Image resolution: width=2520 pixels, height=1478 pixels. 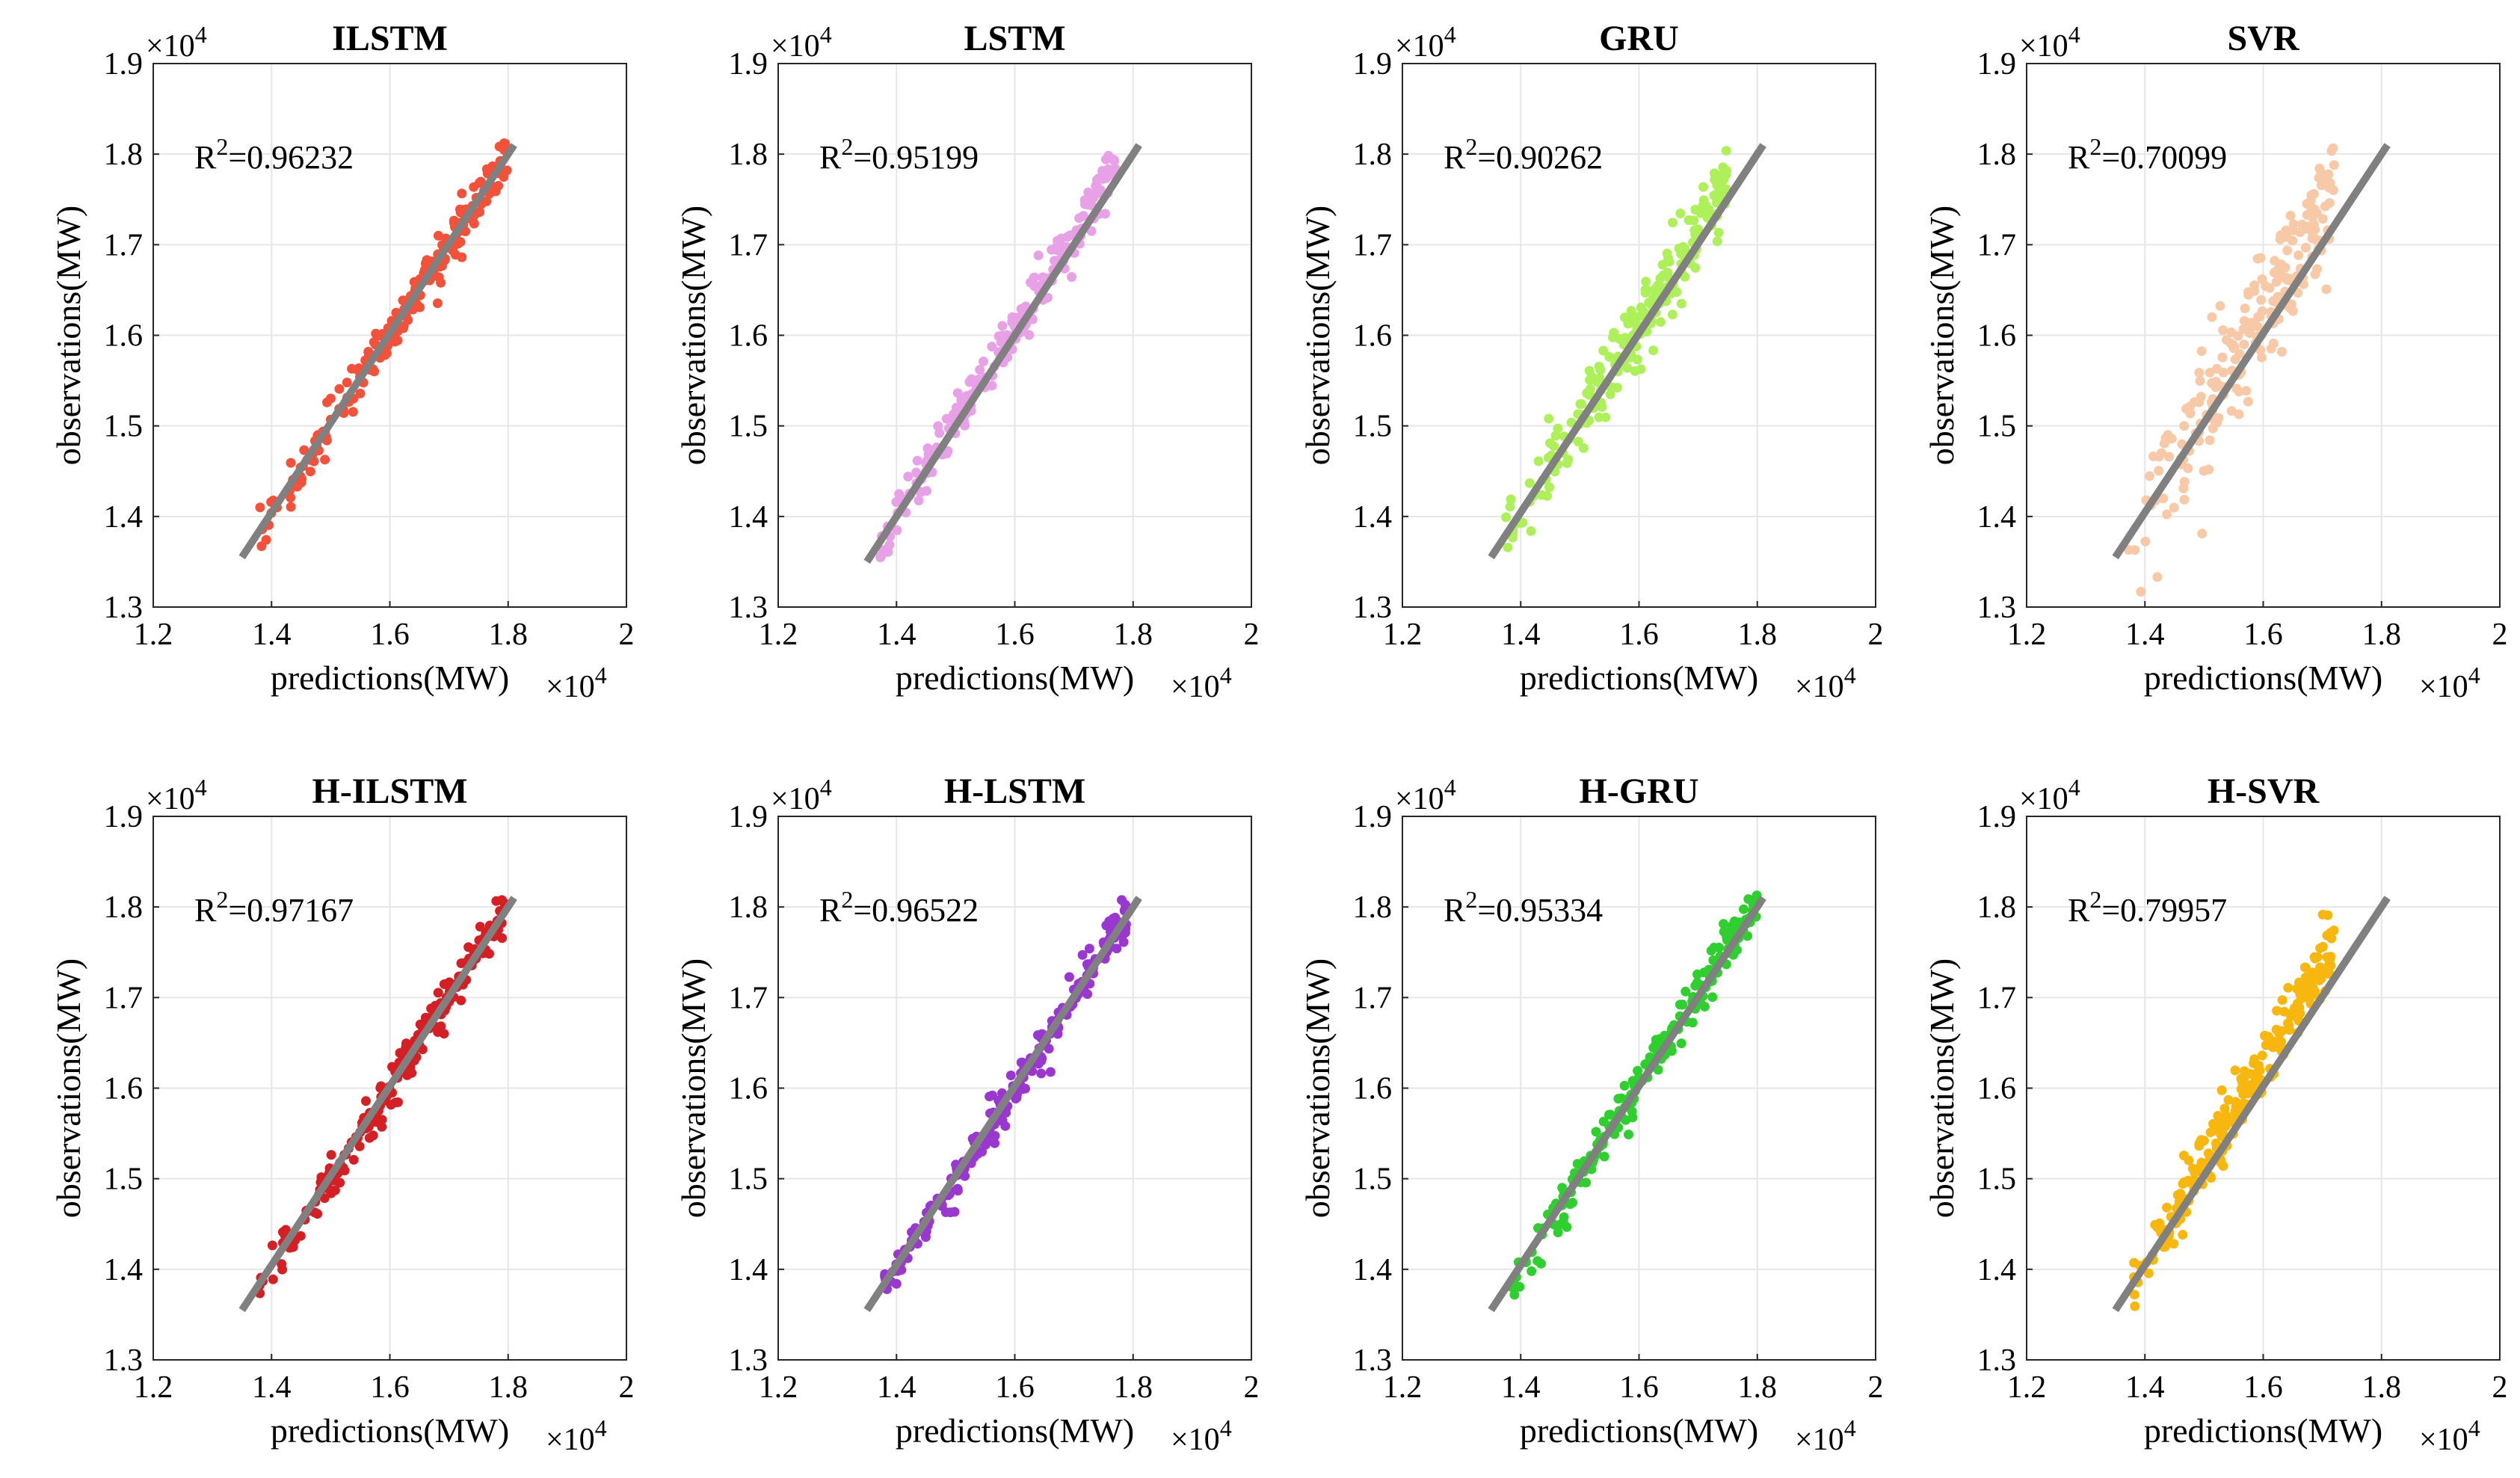 What do you see at coordinates (1639, 791) in the screenshot?
I see `chart-title: H-GRU` at bounding box center [1639, 791].